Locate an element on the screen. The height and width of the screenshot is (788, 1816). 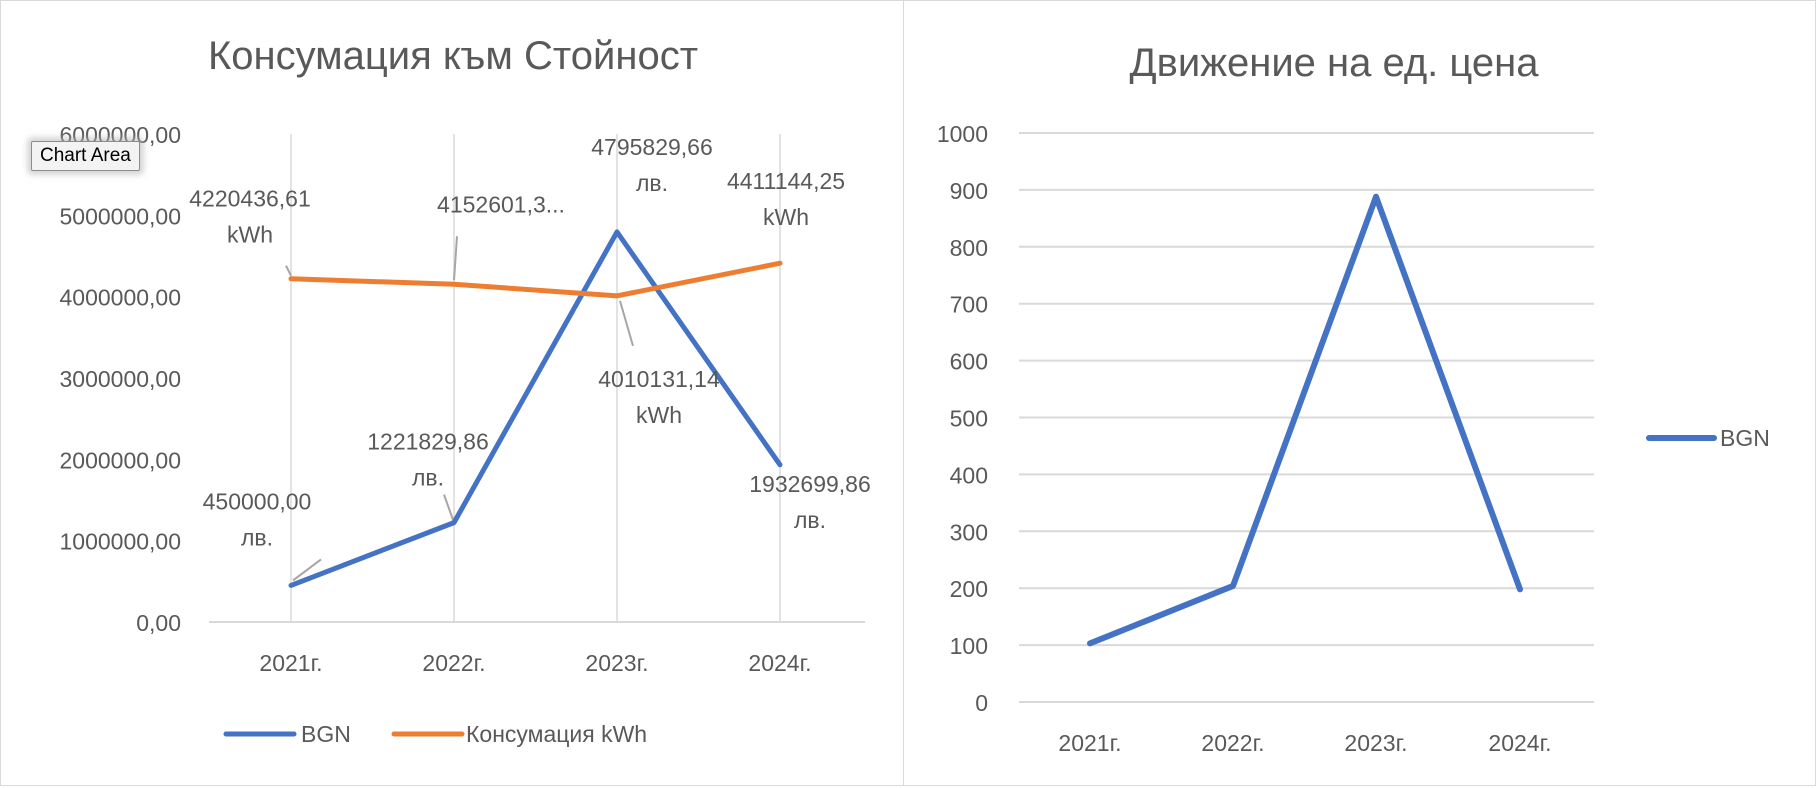
data-label-line: 450000,00 is located at coordinates (257, 501).